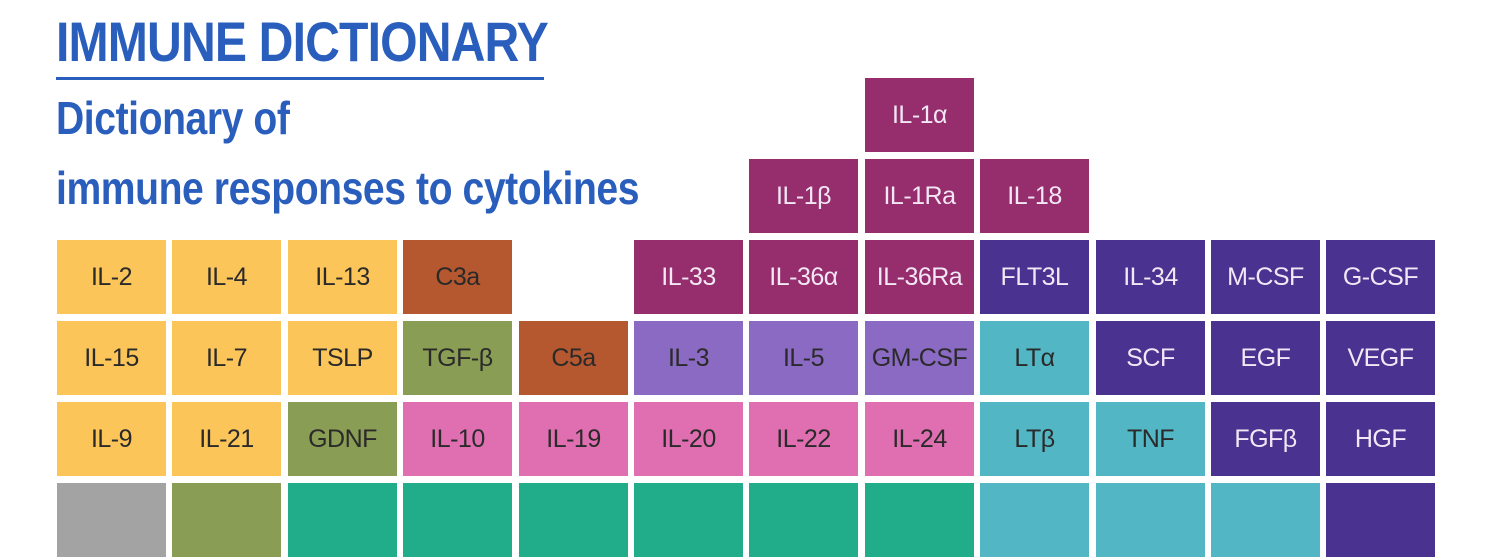  I want to click on cytokine-tile-flt3l: FLT3L, so click(1034, 277).